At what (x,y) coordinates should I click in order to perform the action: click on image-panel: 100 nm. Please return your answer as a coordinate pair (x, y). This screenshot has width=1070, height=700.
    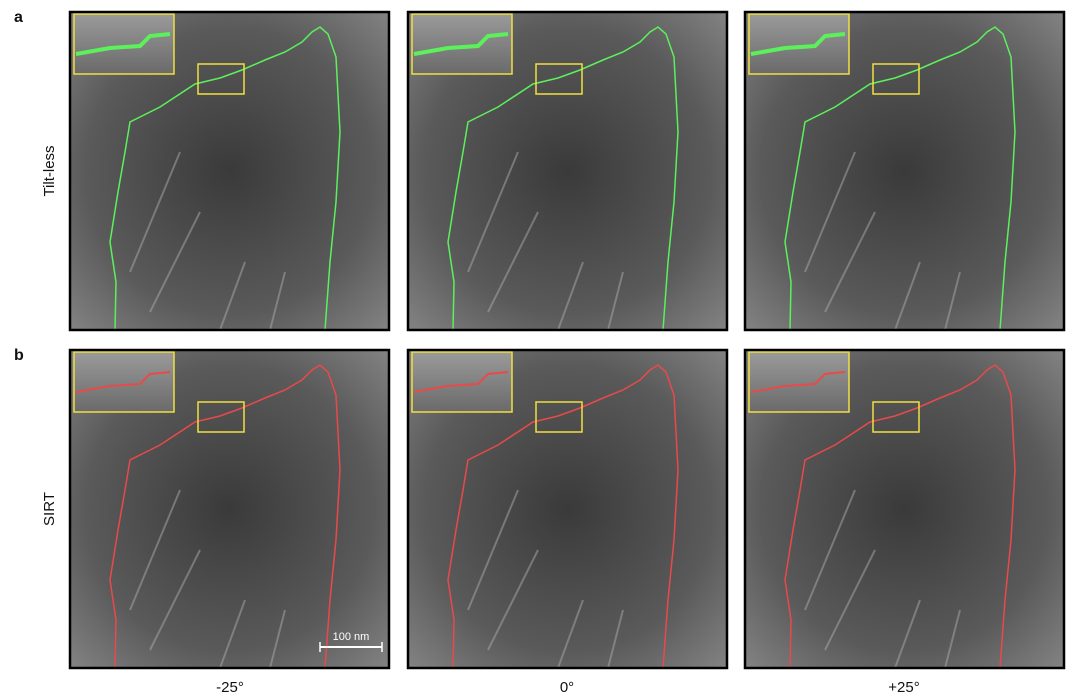
    Looking at the image, I should click on (229, 509).